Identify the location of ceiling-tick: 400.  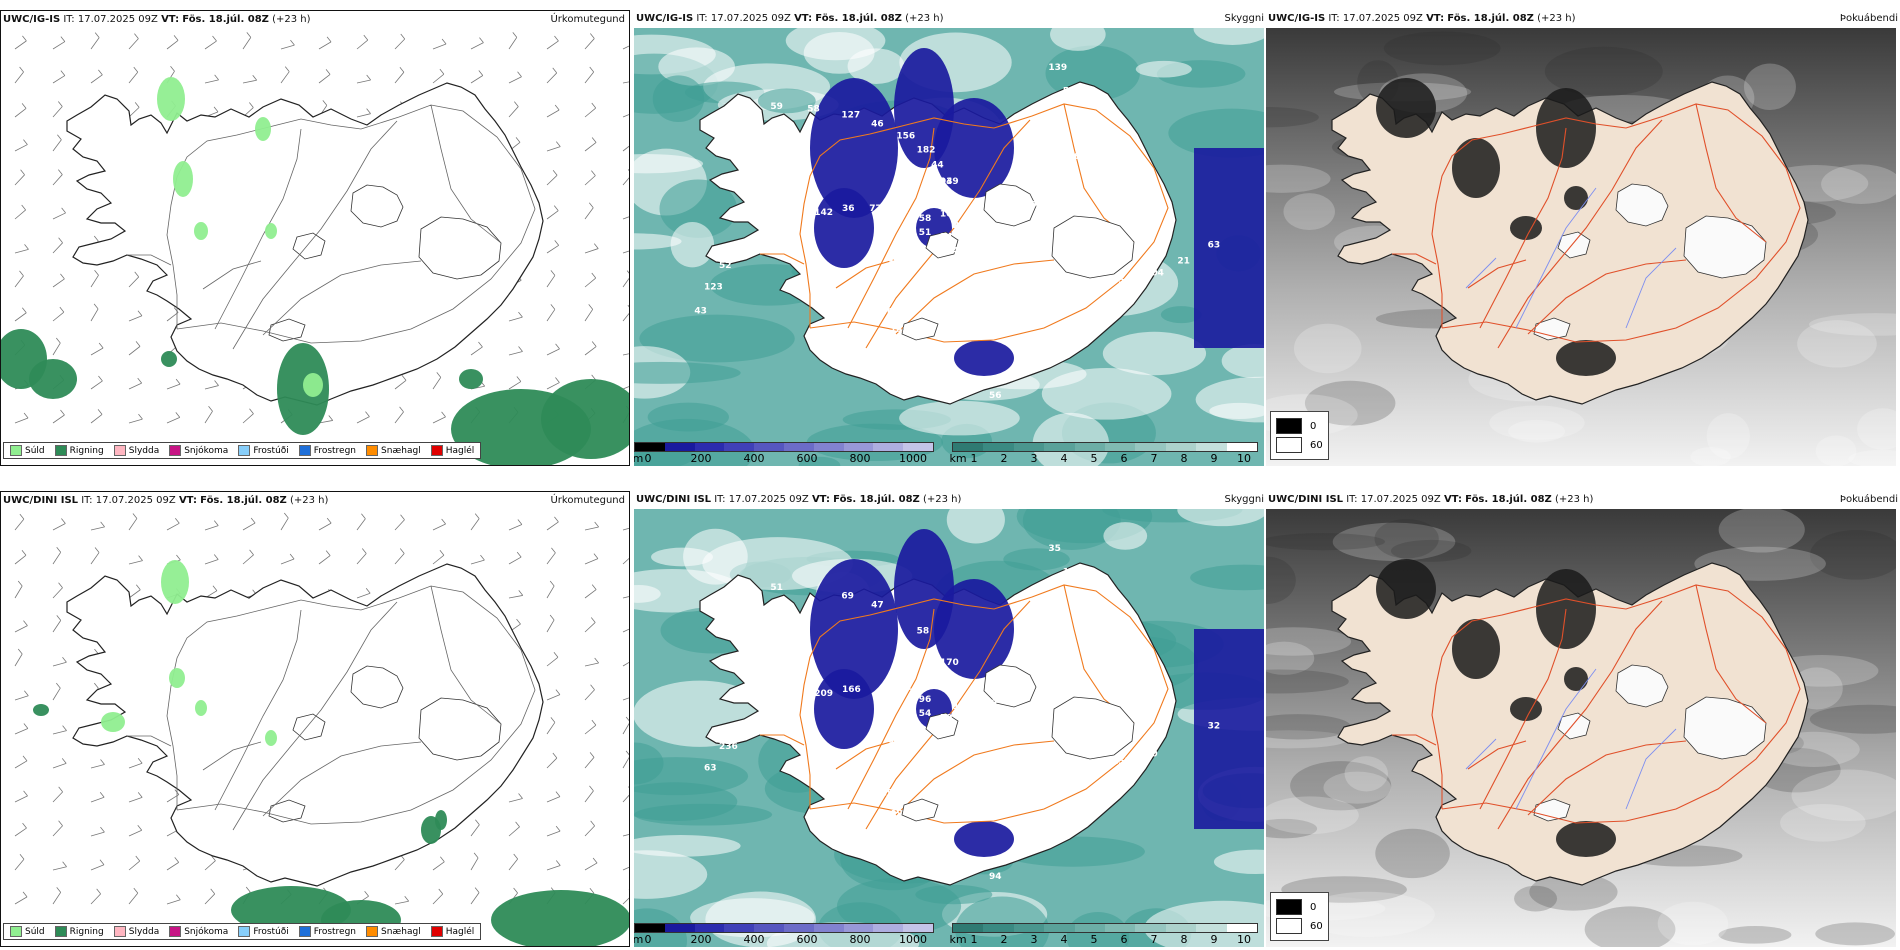
(754, 939).